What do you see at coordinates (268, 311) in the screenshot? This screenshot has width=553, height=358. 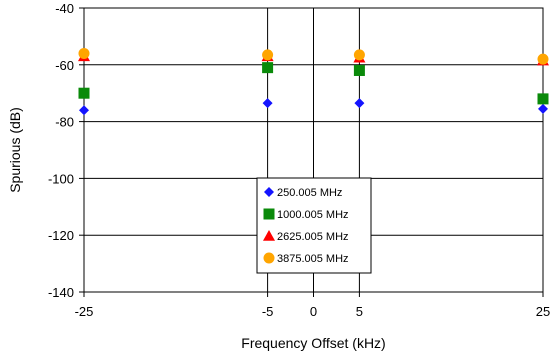 I see `x-tick-label: -5` at bounding box center [268, 311].